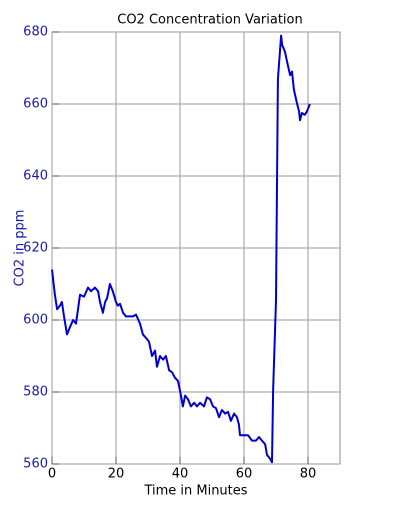  What do you see at coordinates (35, 392) in the screenshot?
I see `y-tick-label: 580` at bounding box center [35, 392].